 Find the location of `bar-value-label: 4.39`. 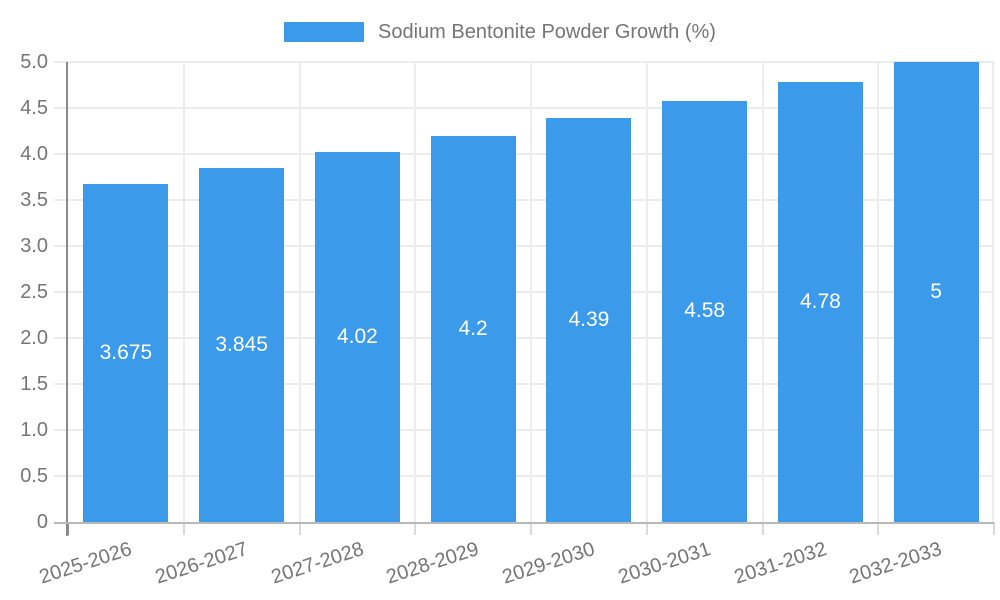

bar-value-label: 4.39 is located at coordinates (589, 320).